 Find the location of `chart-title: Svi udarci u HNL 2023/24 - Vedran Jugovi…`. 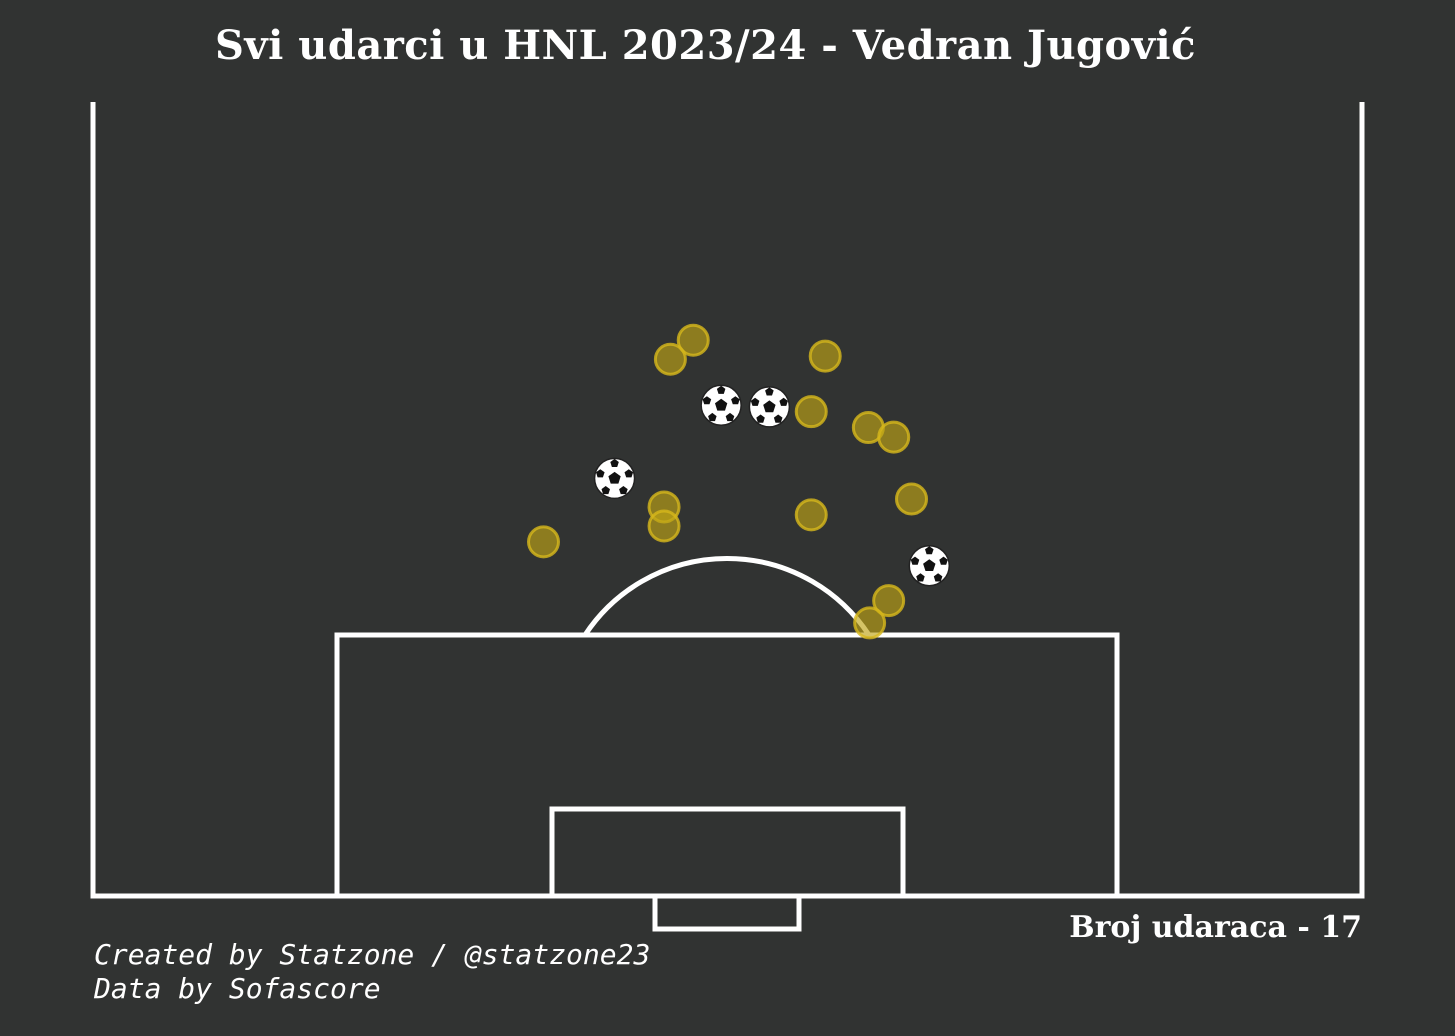

chart-title: Svi udarci u HNL 2023/24 - Vedran Jugovi… is located at coordinates (705, 45).